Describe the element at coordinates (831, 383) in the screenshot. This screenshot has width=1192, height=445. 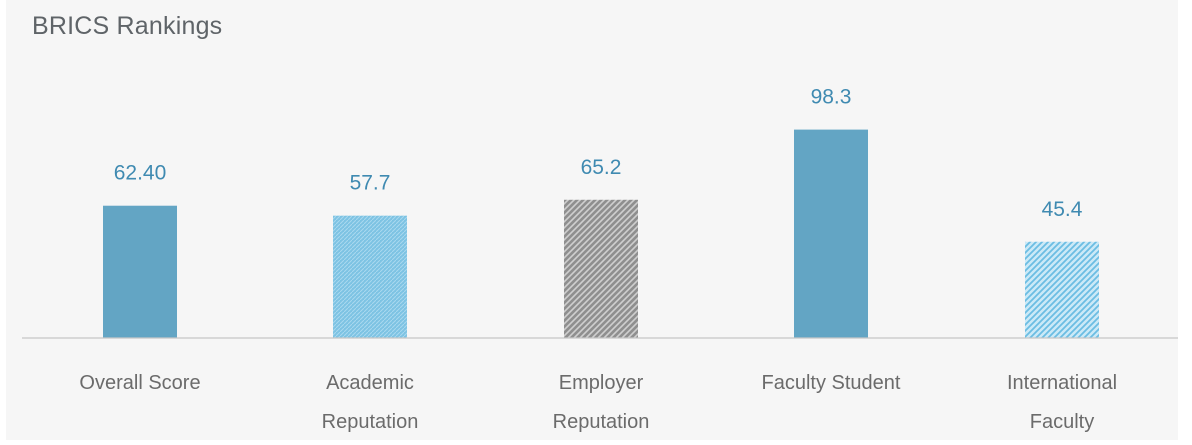
I see `x-tick-label: Faculty Student` at that location.